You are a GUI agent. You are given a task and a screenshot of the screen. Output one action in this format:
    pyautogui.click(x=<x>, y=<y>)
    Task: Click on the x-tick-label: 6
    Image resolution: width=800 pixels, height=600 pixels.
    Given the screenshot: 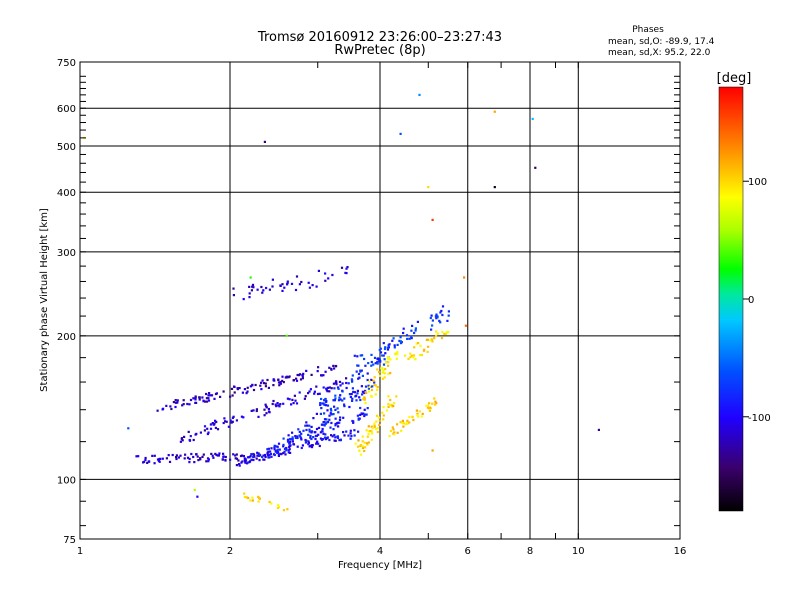 What is the action you would take?
    pyautogui.click(x=468, y=551)
    